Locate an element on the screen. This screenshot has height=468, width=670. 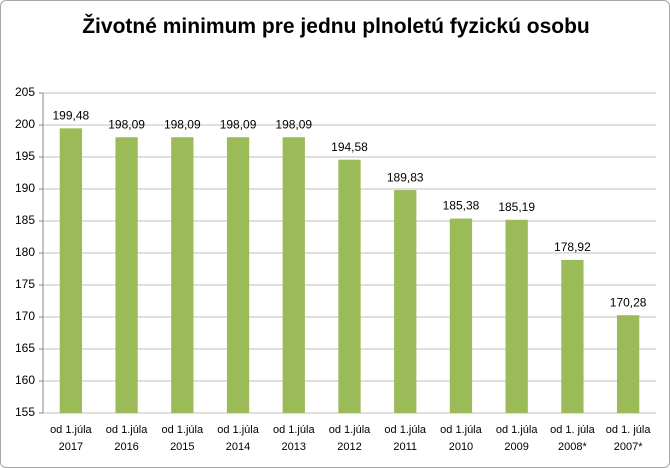
x-tick-label: od 1.júla 2009 is located at coordinates (516, 438).